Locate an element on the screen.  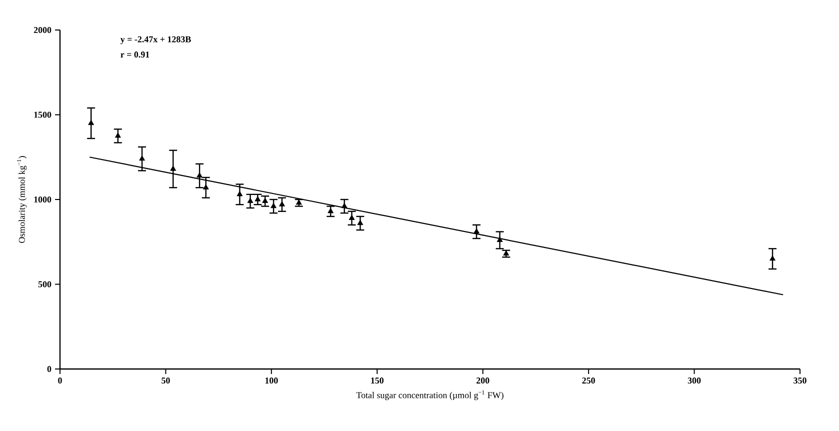
annotation: r = 0.91 is located at coordinates (135, 55).